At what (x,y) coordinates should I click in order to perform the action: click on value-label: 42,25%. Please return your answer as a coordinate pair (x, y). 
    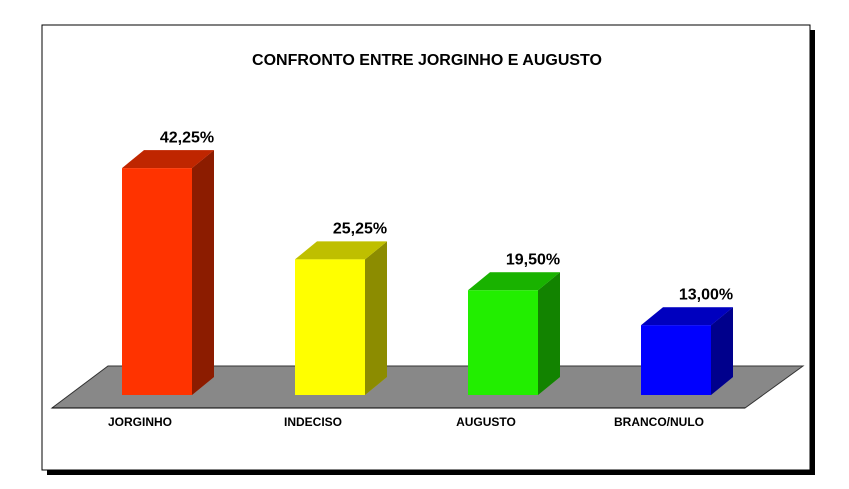
    Looking at the image, I should click on (187, 137).